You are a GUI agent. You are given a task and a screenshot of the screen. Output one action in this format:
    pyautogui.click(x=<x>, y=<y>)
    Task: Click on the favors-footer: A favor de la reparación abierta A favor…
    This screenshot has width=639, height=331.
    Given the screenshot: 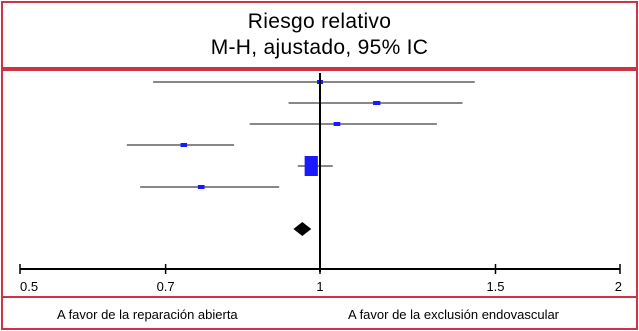 What is the action you would take?
    pyautogui.click(x=319, y=313)
    